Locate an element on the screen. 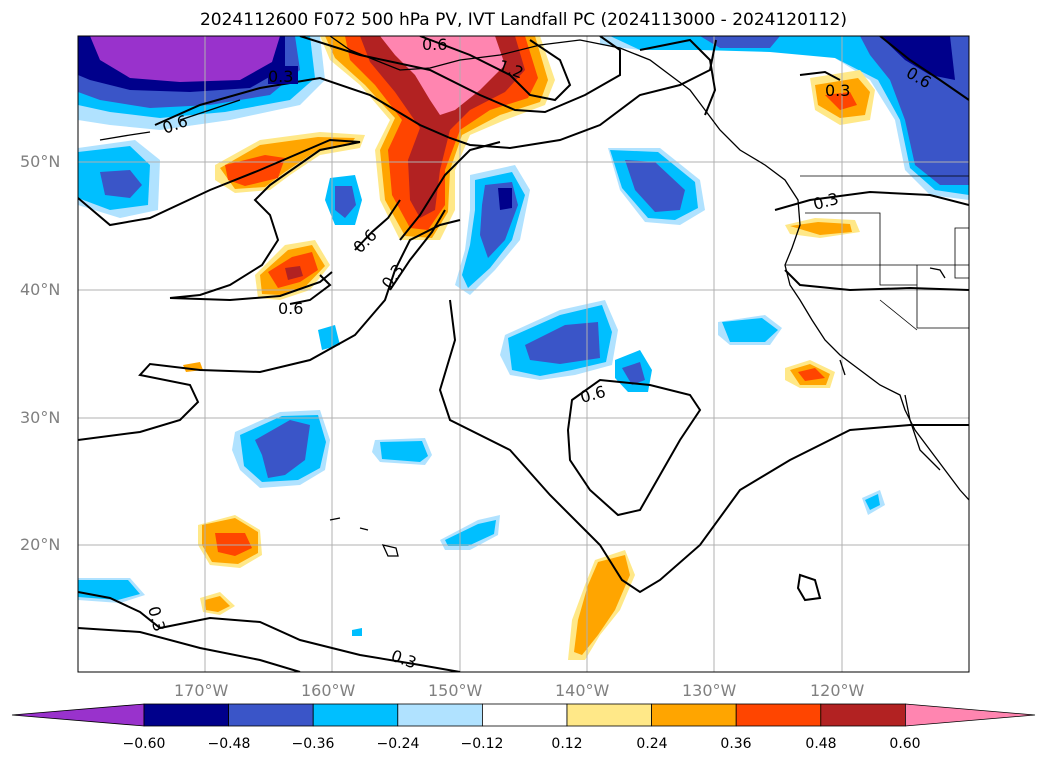 Image resolution: width=1047 pixels, height=765 pixels. positive-anomaly-north is located at coordinates (437, 138).